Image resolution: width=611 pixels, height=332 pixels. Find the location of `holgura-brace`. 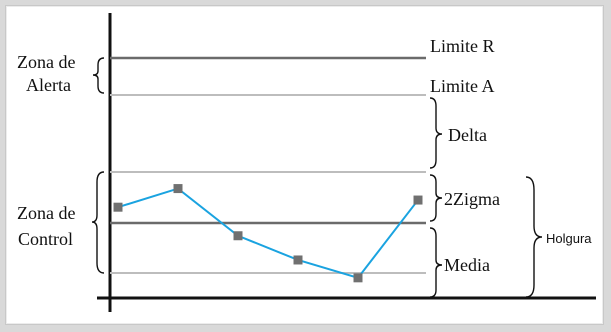

holgura-brace is located at coordinates (534, 237).